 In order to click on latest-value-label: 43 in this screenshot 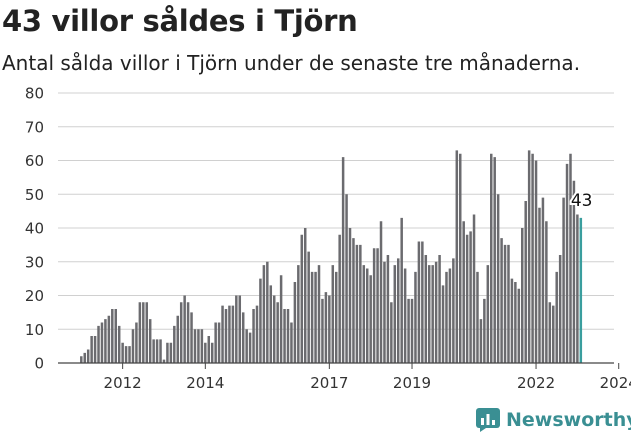, I will do `click(582, 201)`.